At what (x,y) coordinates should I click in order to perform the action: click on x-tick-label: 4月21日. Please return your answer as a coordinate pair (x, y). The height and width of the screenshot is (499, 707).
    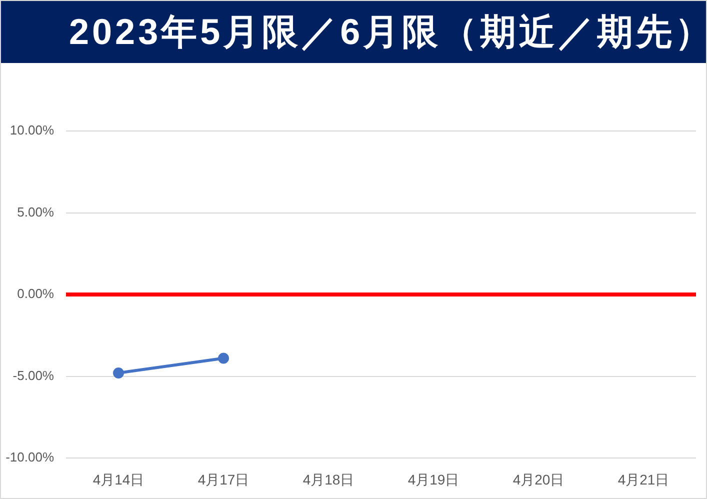
    Looking at the image, I should click on (644, 479).